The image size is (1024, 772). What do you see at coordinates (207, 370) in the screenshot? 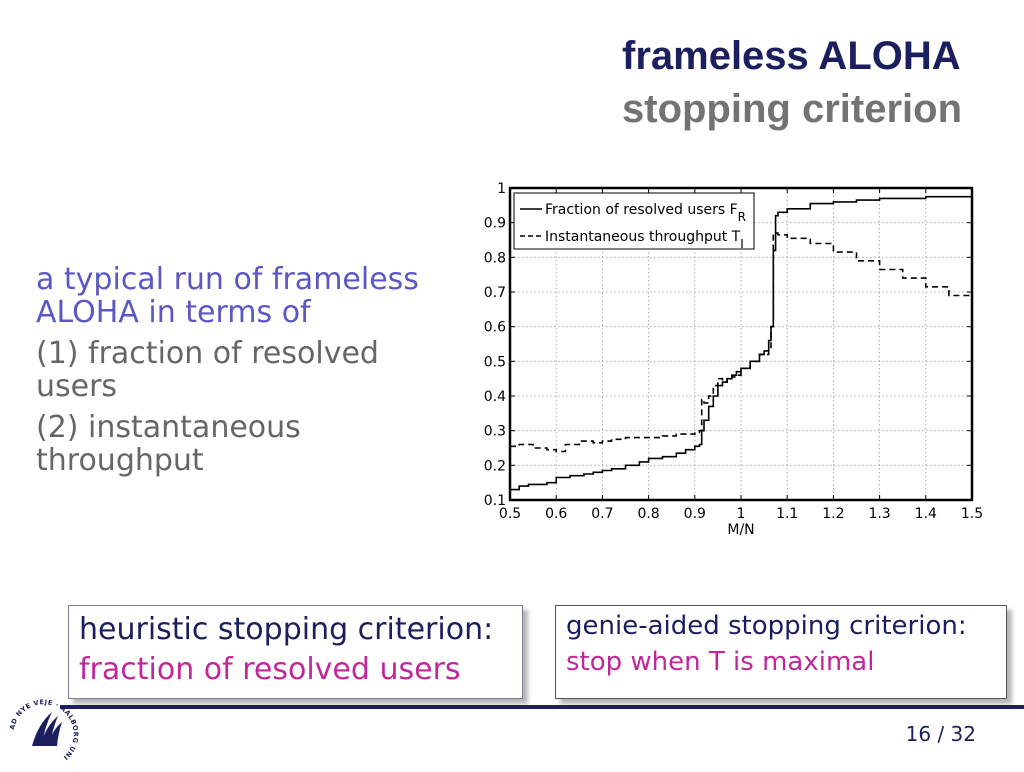
I see `item-fraction-resolved: (1) fraction of resolved users` at bounding box center [207, 370].